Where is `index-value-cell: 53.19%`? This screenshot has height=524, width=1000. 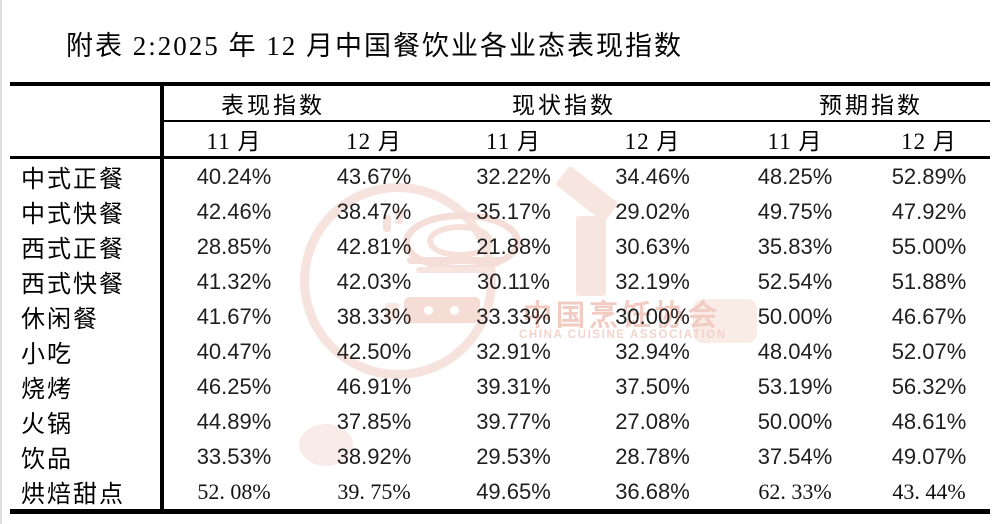
index-value-cell: 53.19% is located at coordinates (795, 386).